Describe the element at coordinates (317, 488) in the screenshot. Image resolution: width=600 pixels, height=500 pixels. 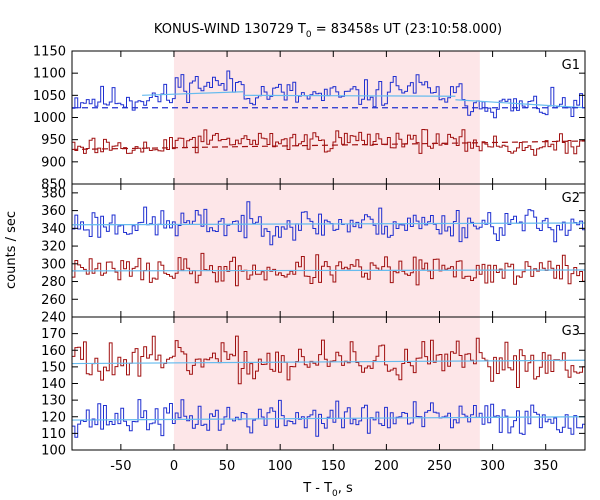
I see `x-axis-label-main: T - T` at that location.